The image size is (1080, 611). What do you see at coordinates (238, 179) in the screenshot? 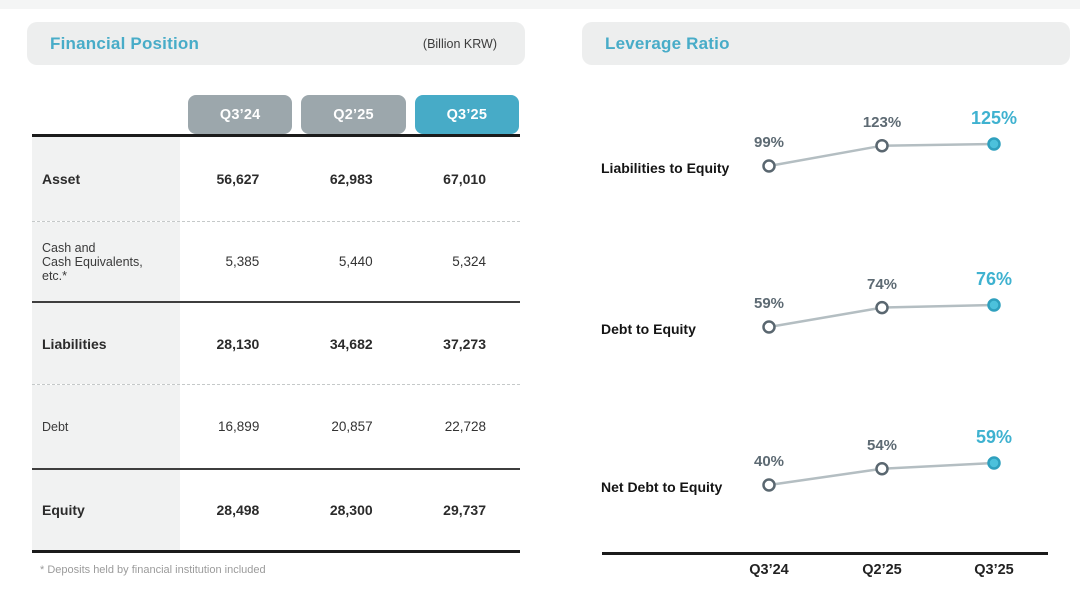
I see `cell-value: 56,627` at bounding box center [238, 179].